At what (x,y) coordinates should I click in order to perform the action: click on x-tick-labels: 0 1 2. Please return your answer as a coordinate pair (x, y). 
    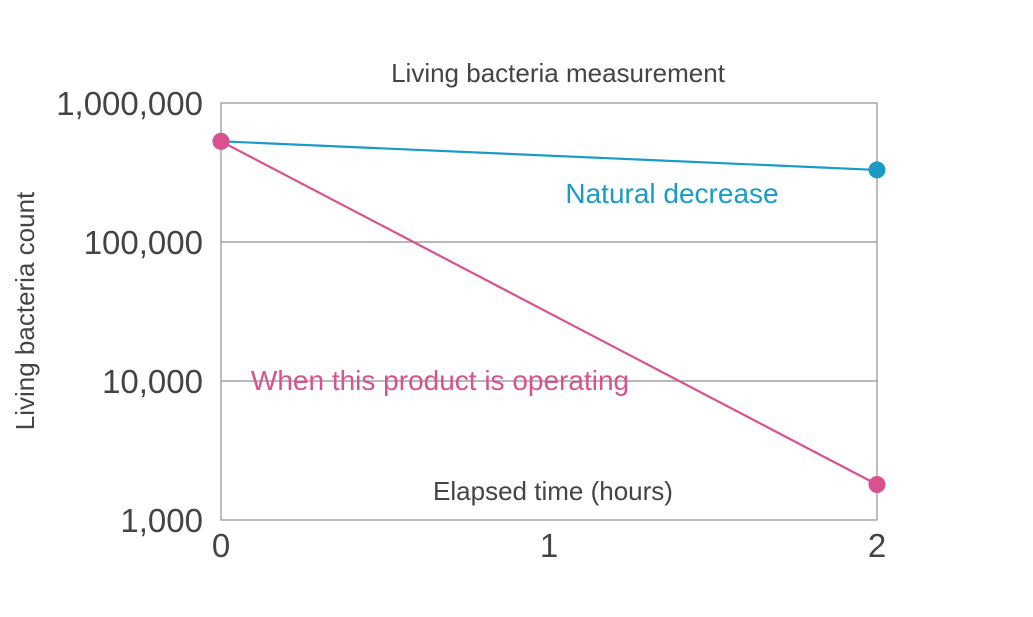
    Looking at the image, I should click on (549, 545).